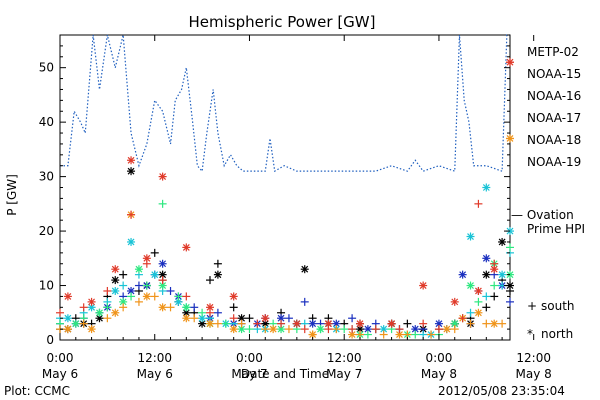 The image size is (600, 400). I want to click on y-tick-label: 10, so click(46, 286).